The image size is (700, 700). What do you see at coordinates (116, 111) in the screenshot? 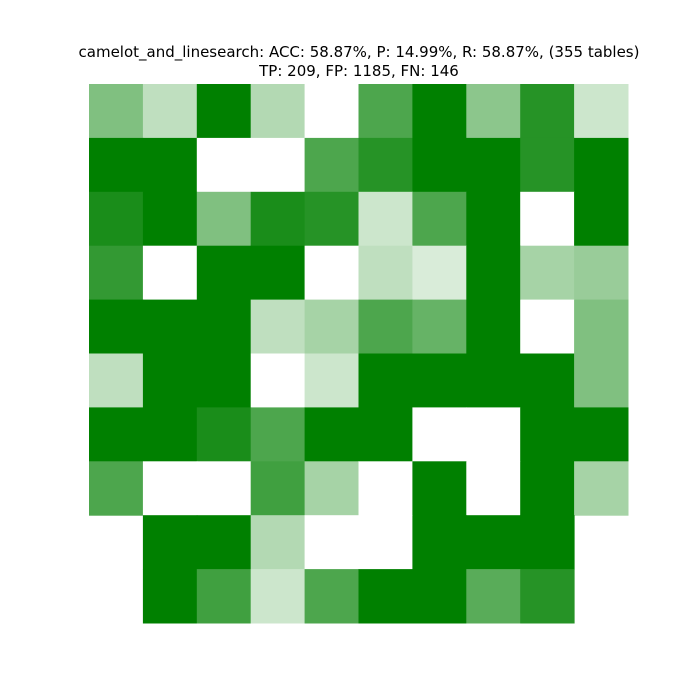
I see `heatmap-cell-r0-c0` at bounding box center [116, 111].